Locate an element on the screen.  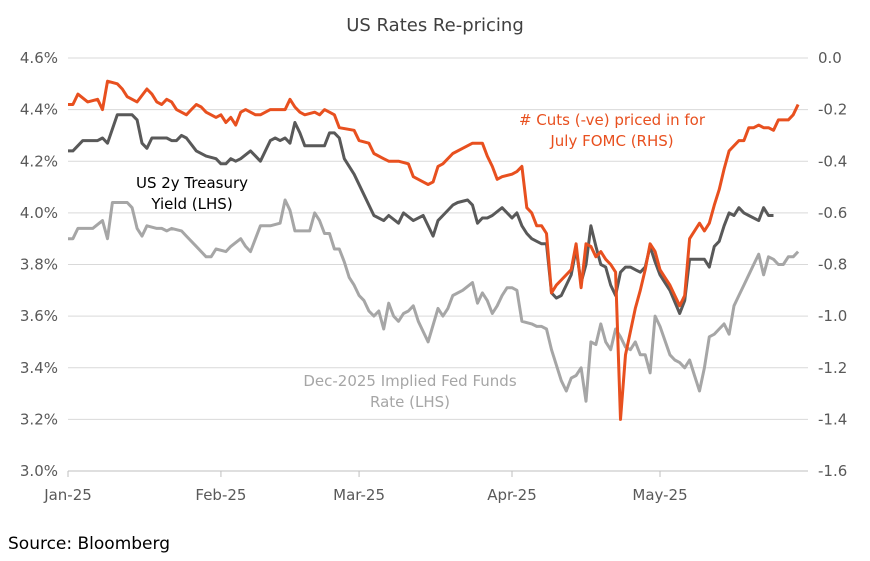
series-label-1: Rate (LHS) is located at coordinates (410, 402).